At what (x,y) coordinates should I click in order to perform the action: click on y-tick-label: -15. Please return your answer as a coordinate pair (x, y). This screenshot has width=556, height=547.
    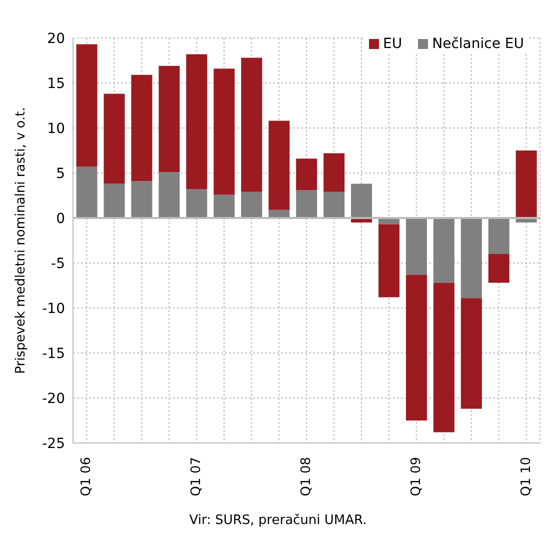
    Looking at the image, I should click on (53, 354).